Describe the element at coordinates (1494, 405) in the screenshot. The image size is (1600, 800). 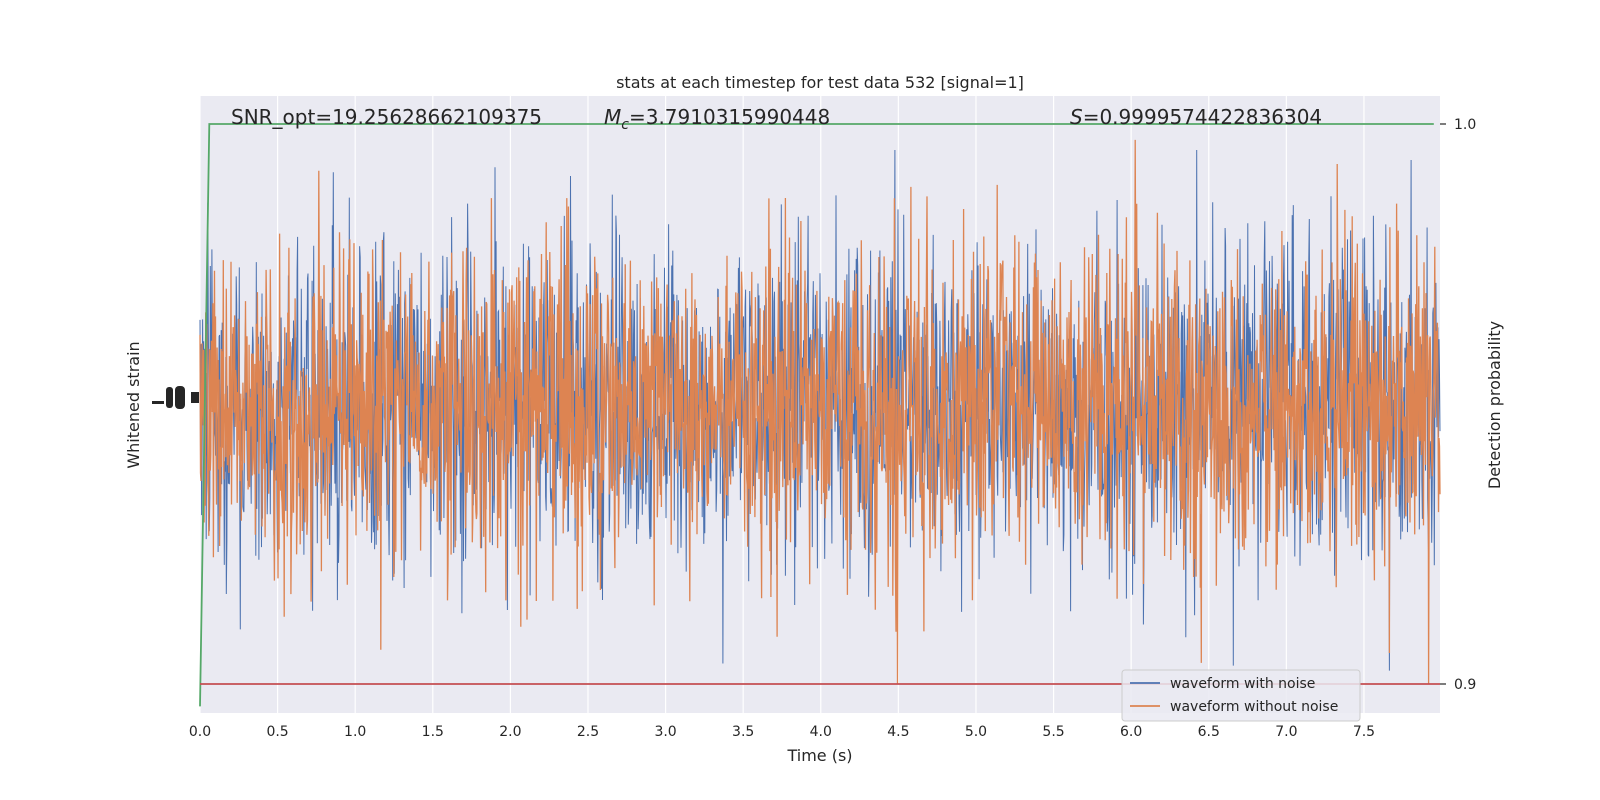
I see `y-axis-right-label: Detection probability` at that location.